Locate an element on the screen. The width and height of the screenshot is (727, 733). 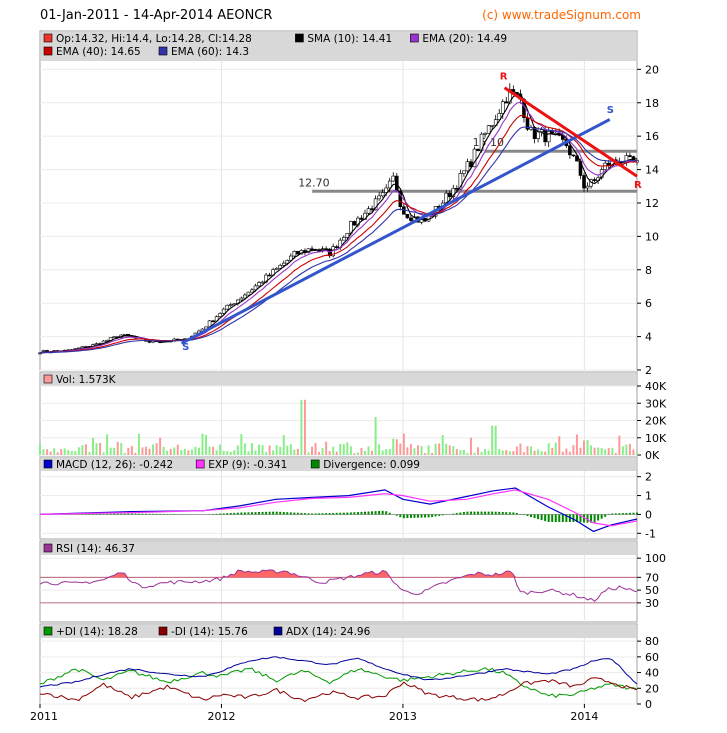
price-legend-bar is located at coordinates (338, 46).